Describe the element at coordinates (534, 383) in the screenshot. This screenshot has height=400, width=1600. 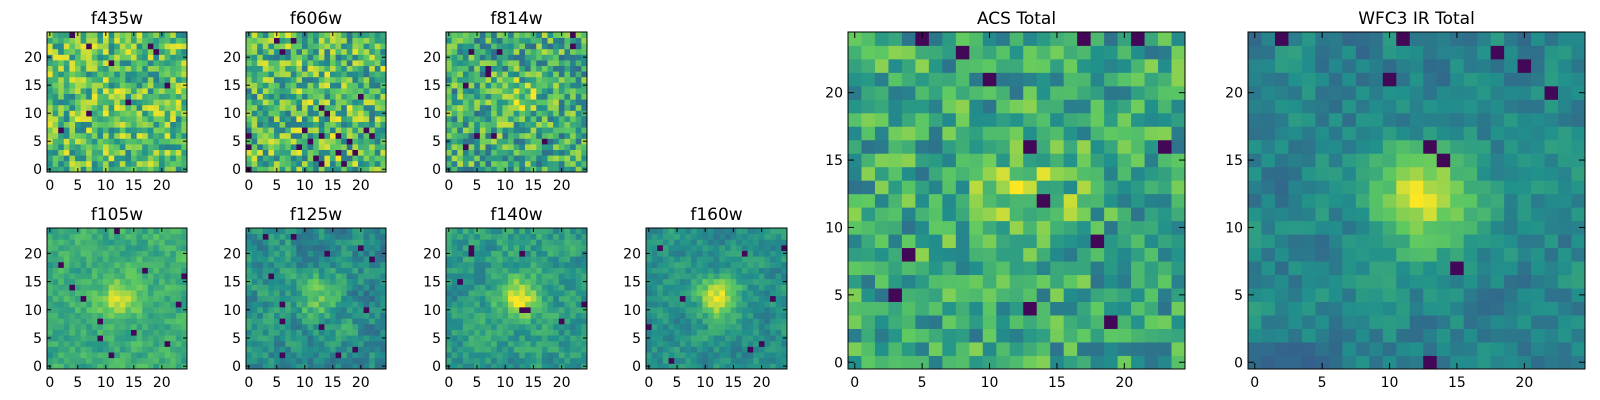
I see `x-tick-label: 15` at that location.